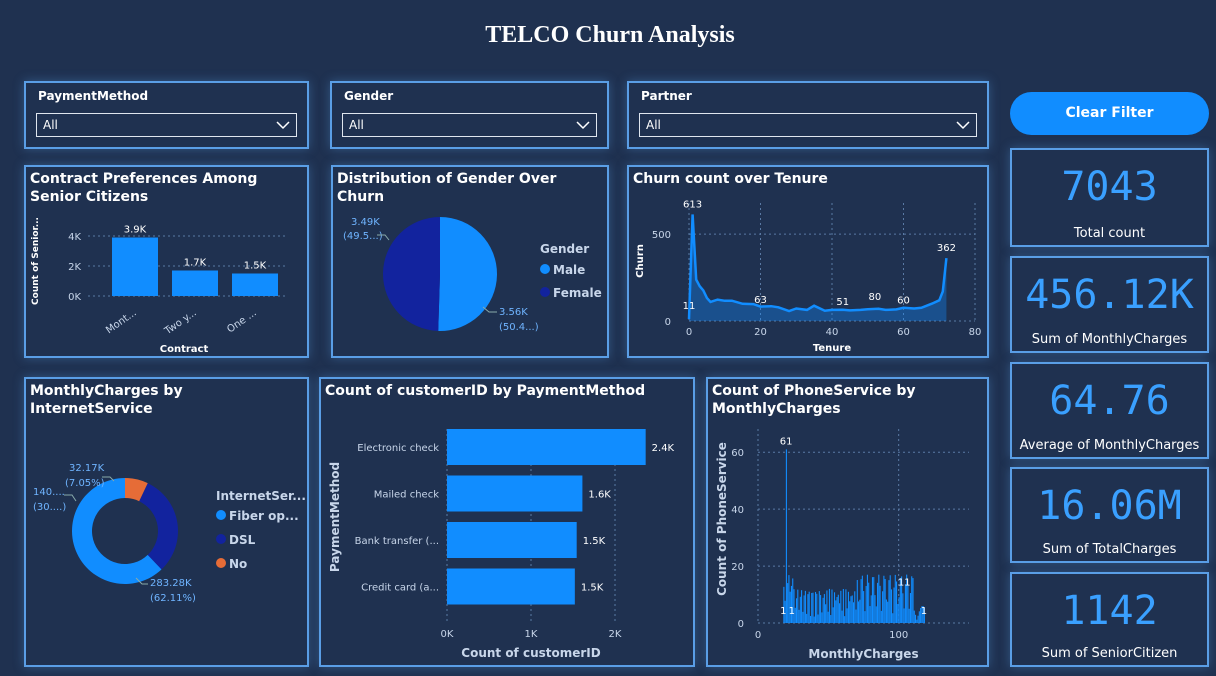  What do you see at coordinates (356, 125) in the screenshot?
I see `dropdown-value: All` at bounding box center [356, 125].